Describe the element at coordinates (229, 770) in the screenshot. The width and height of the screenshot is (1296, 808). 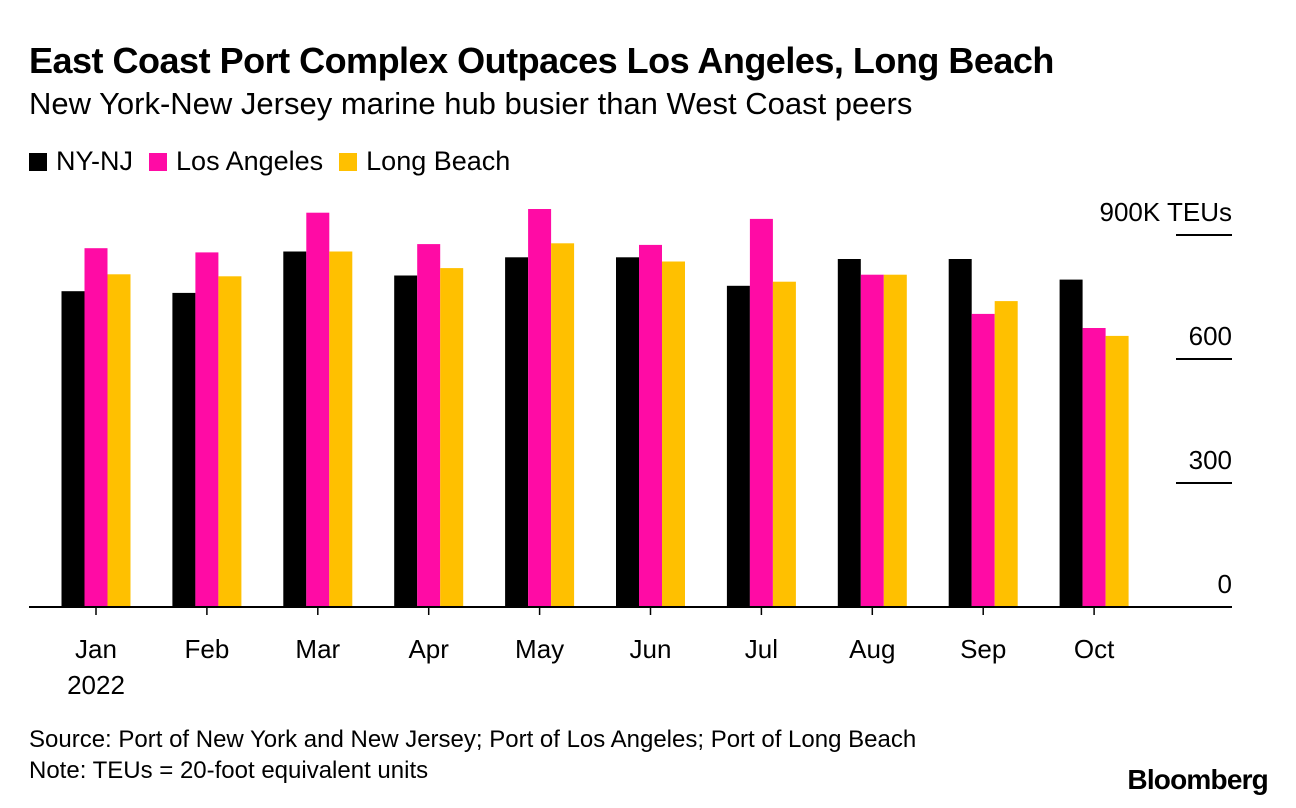
I see `units-note: Note: TEUs = 20-foot equivalent units` at that location.